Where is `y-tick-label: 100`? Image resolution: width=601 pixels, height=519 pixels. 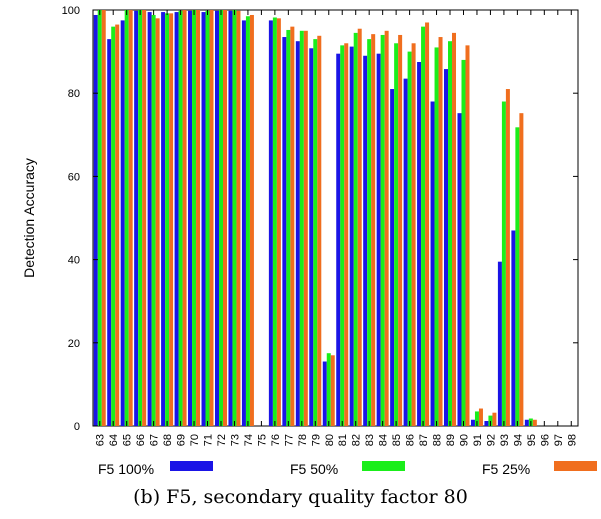 y-tick-label: 100 is located at coordinates (71, 11).